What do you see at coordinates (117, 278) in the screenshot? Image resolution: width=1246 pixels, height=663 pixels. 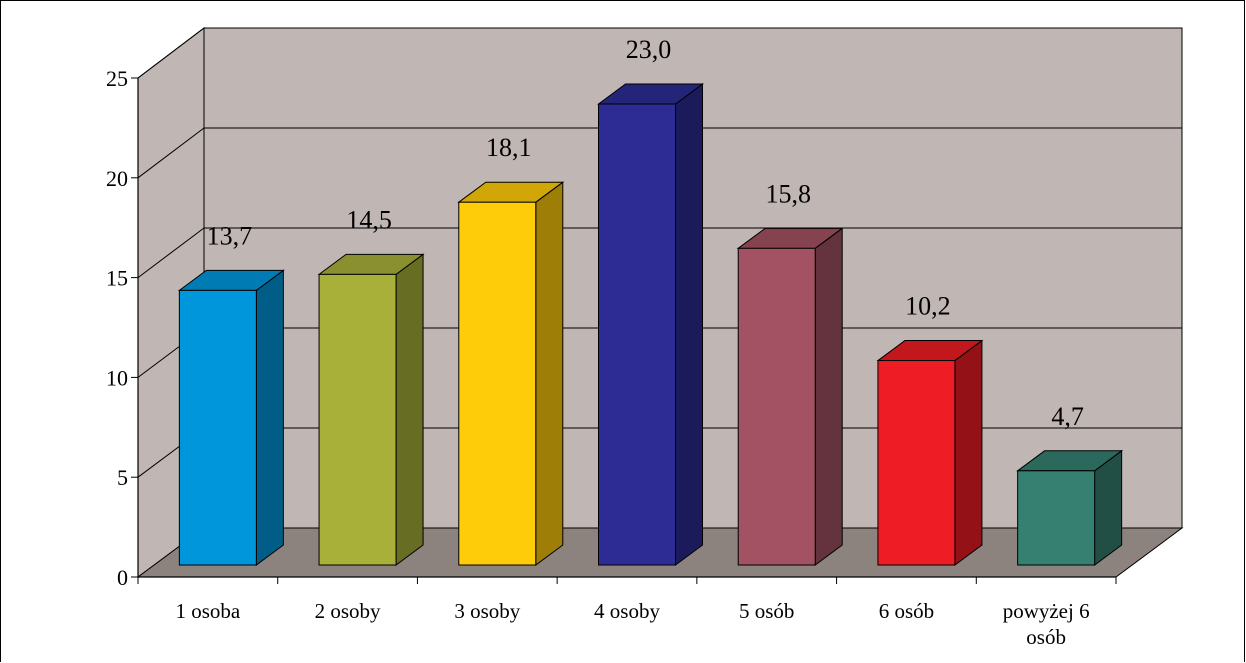 I see `y-tick-label: 15` at bounding box center [117, 278].